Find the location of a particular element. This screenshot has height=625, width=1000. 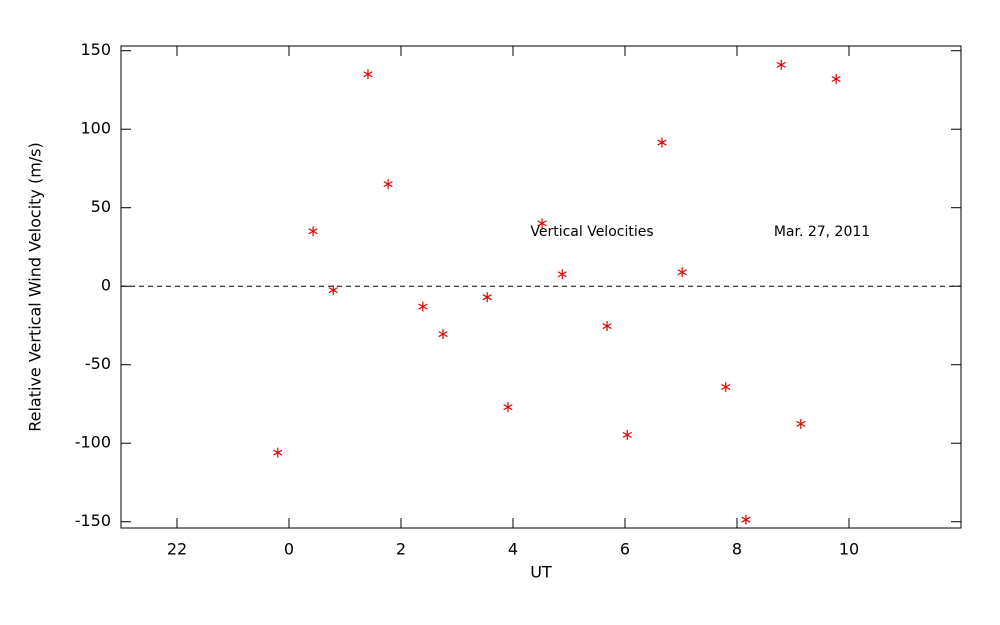

x-tick-label: 10 is located at coordinates (849, 549).